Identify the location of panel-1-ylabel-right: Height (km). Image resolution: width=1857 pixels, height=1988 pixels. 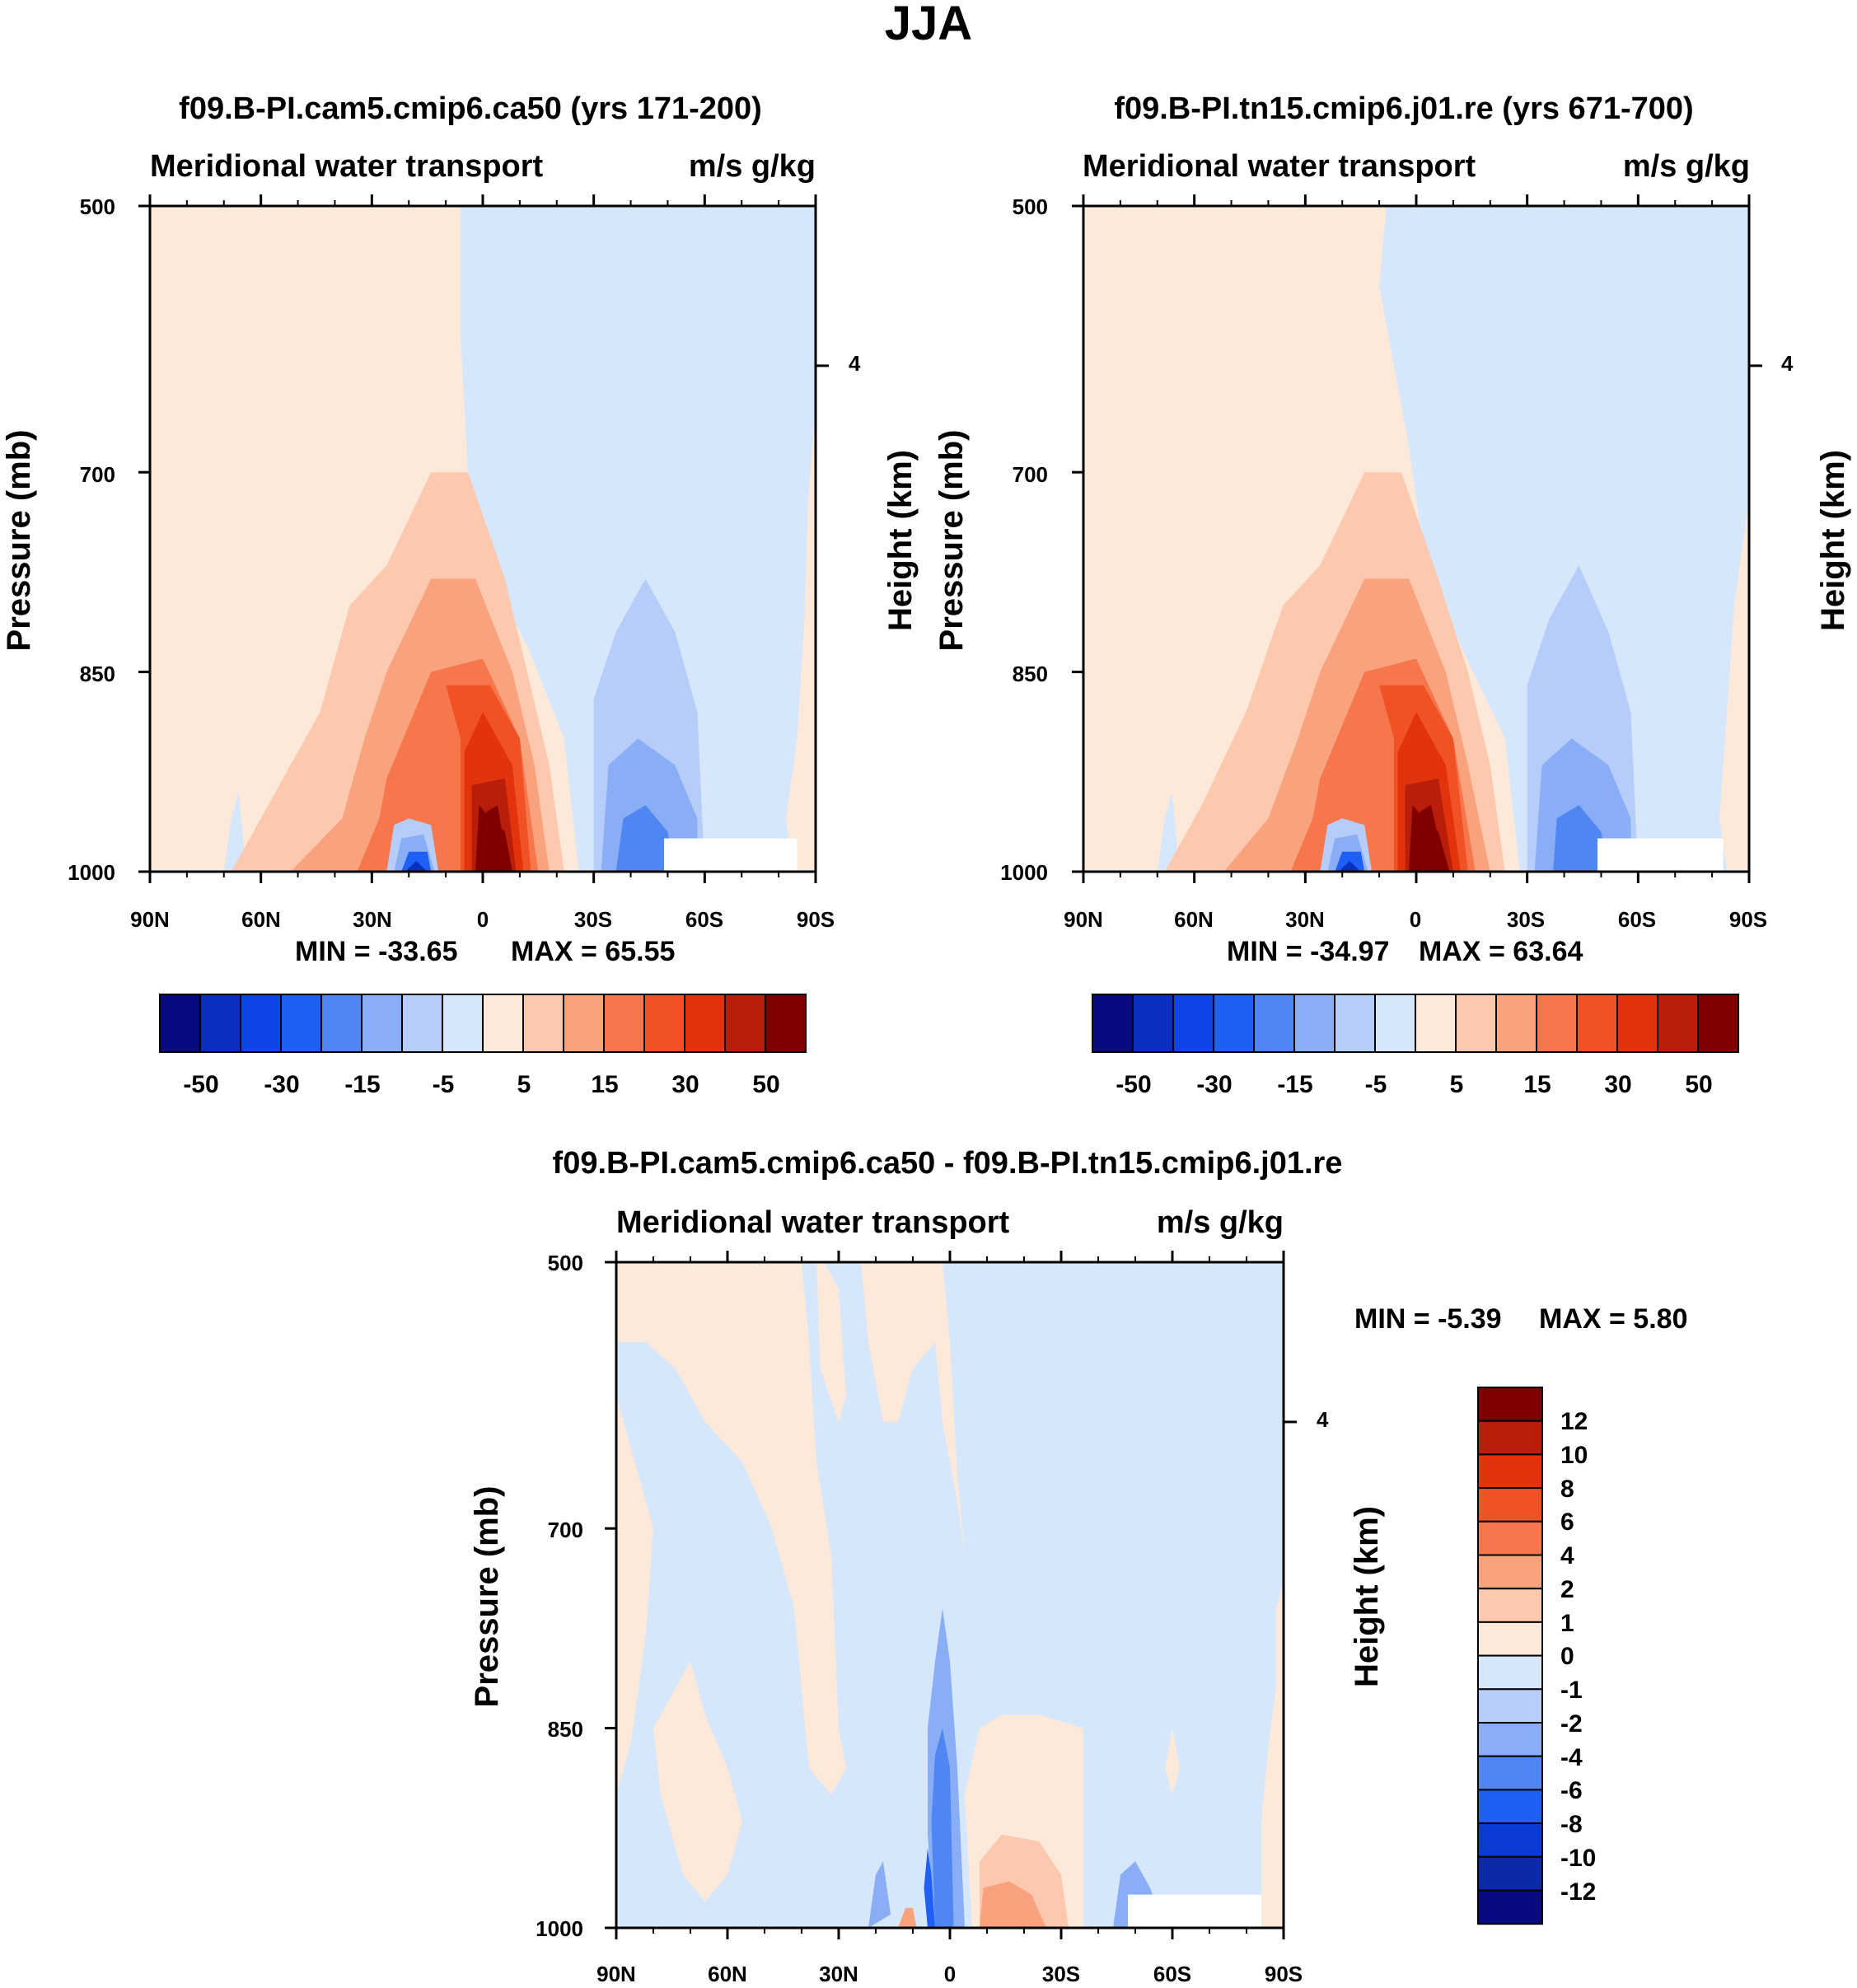
(901, 540).